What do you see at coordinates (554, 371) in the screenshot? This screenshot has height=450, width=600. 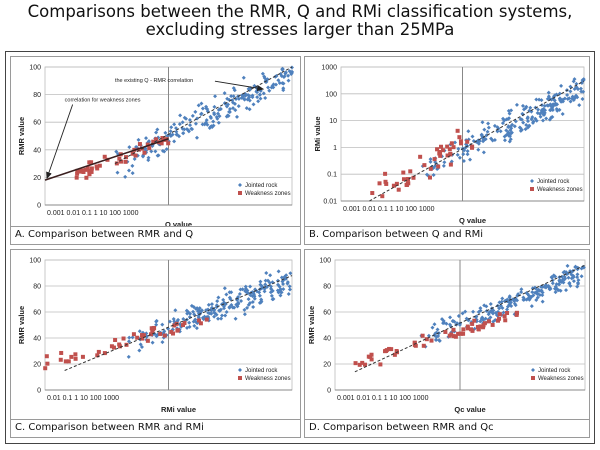 I see `legend-label: Jointed rock` at bounding box center [554, 371].